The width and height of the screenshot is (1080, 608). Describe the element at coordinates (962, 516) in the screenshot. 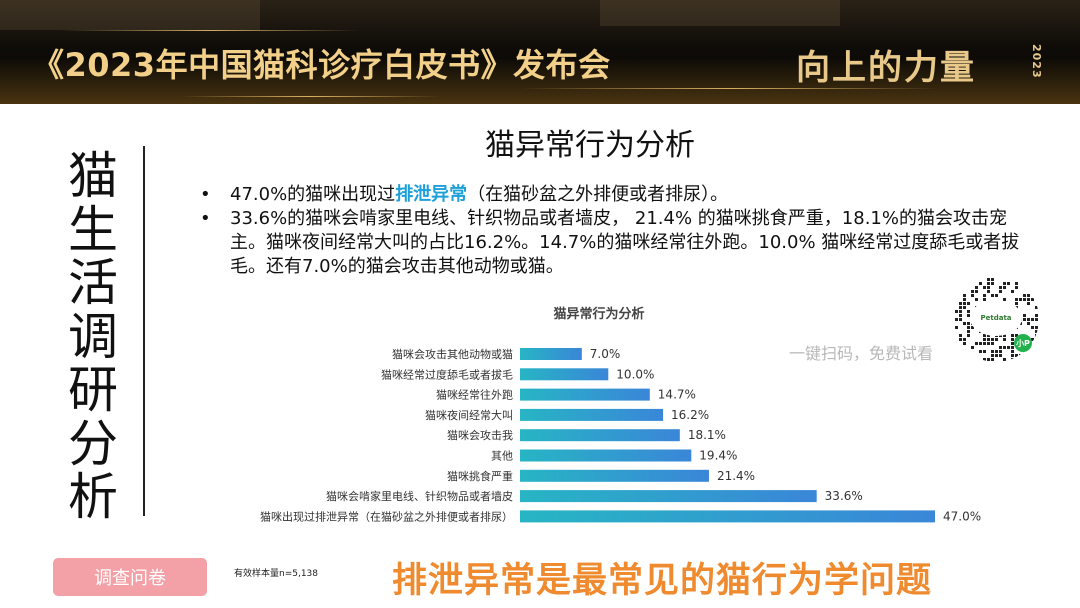

I see `value-label: 47.0%` at that location.